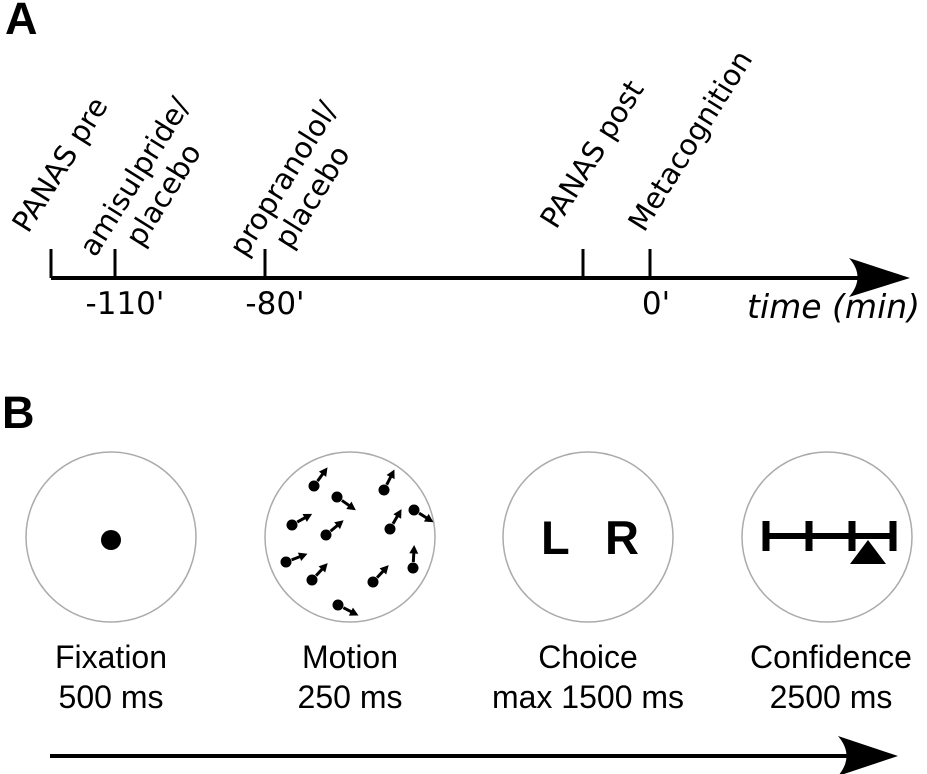 Image resolution: width=927 pixels, height=774 pixels. Describe the element at coordinates (555, 537) in the screenshot. I see `choice-option-left: L` at that location.